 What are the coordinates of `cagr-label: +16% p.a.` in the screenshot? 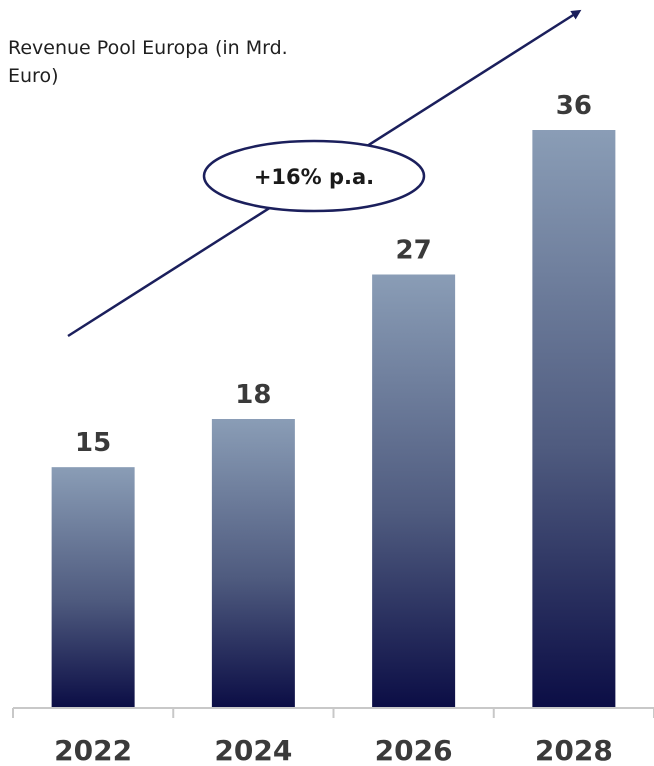 It's located at (314, 177).